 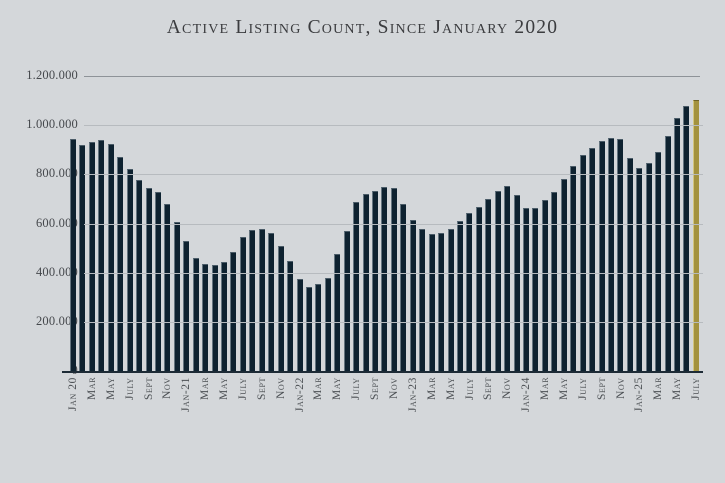 I want to click on y-tick-label: 200.000, so click(x=56, y=320).